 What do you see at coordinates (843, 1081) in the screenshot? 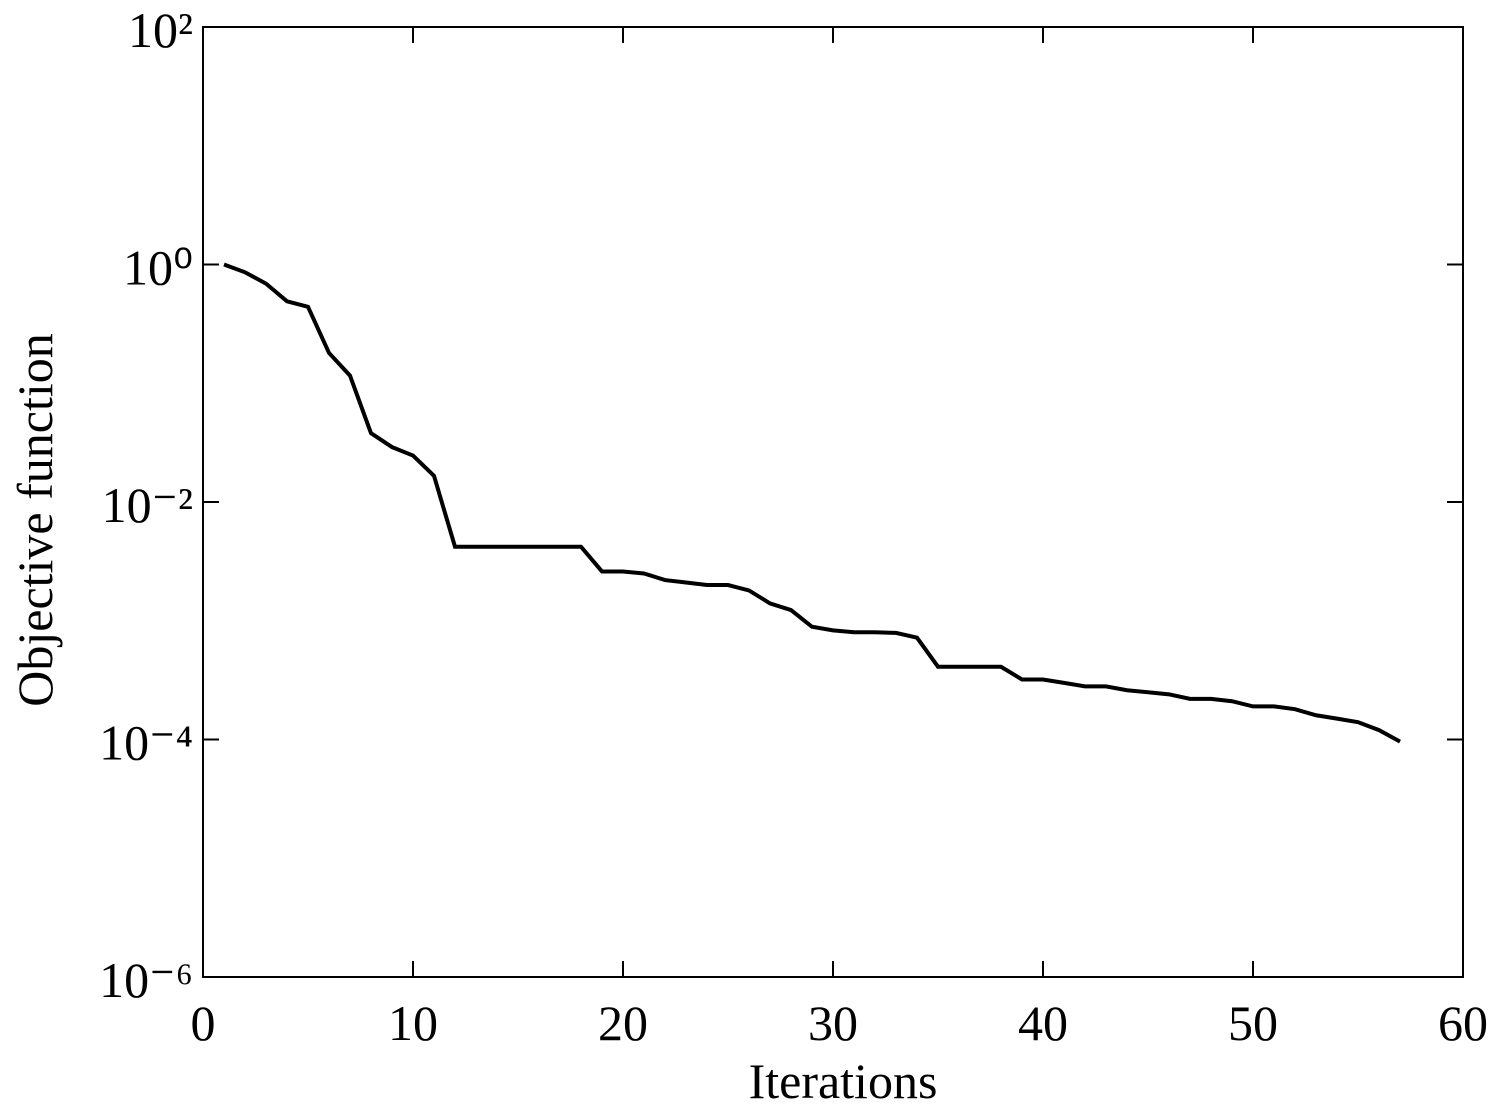
I see `x-axis-label: Iterations` at bounding box center [843, 1081].